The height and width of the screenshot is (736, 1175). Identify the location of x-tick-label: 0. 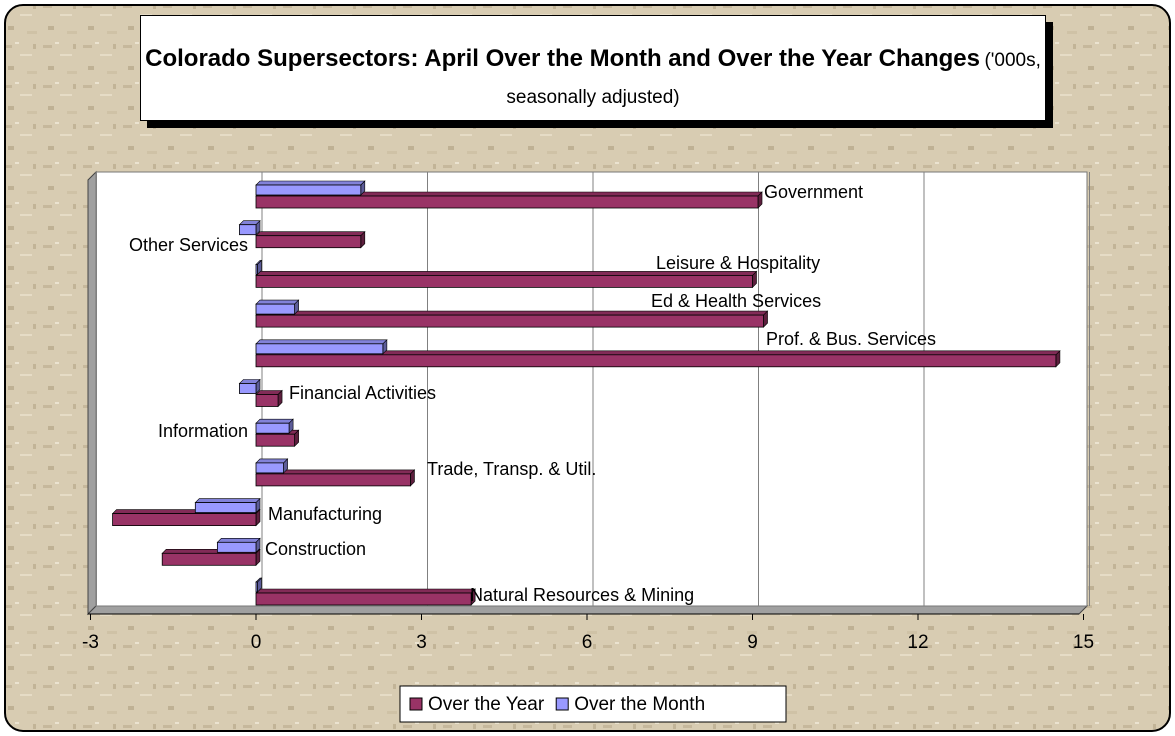
(256, 642).